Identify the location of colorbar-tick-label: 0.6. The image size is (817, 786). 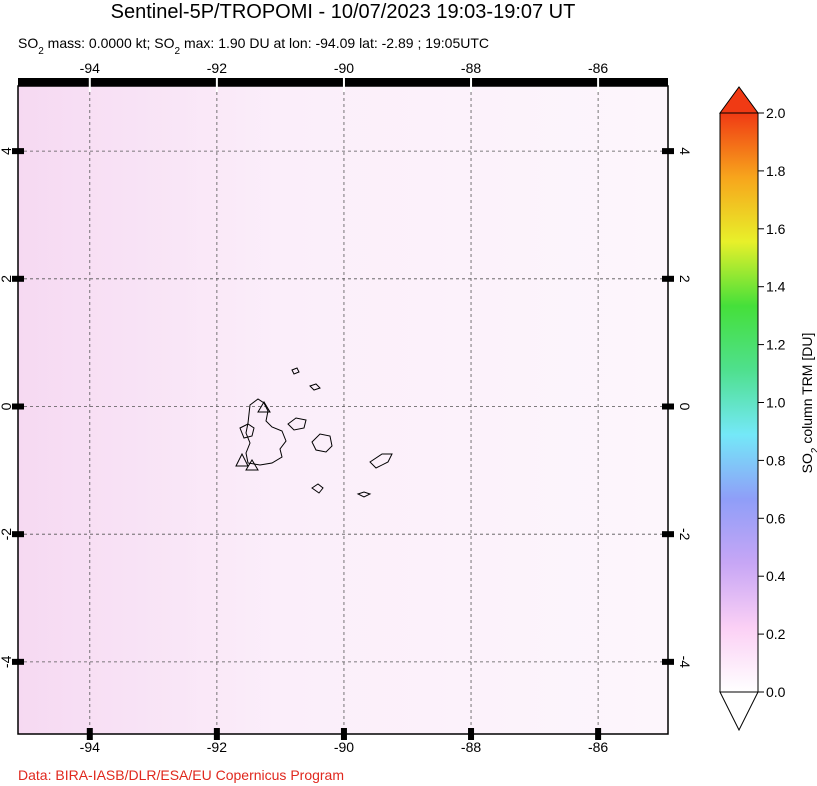
(776, 518).